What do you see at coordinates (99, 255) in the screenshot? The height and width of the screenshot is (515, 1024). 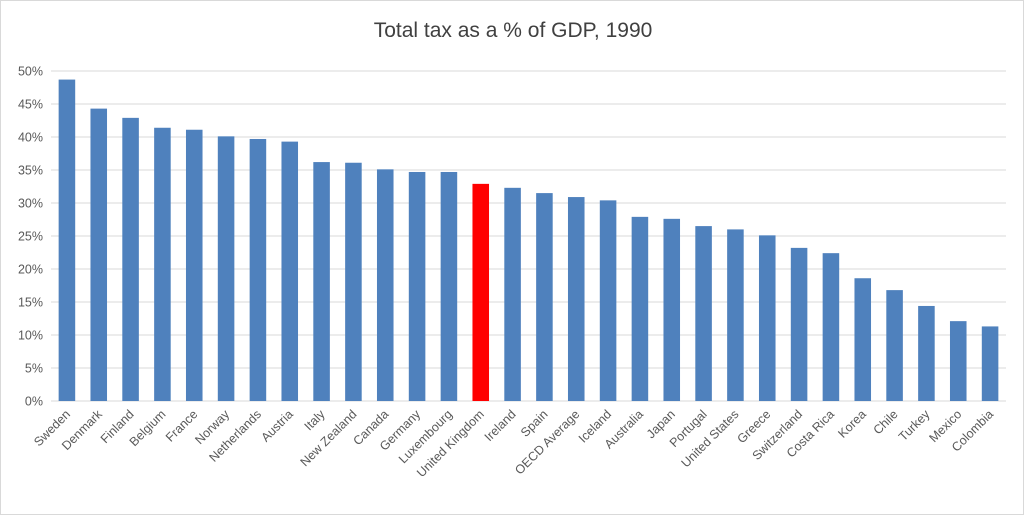 I see `bar-denmark` at bounding box center [99, 255].